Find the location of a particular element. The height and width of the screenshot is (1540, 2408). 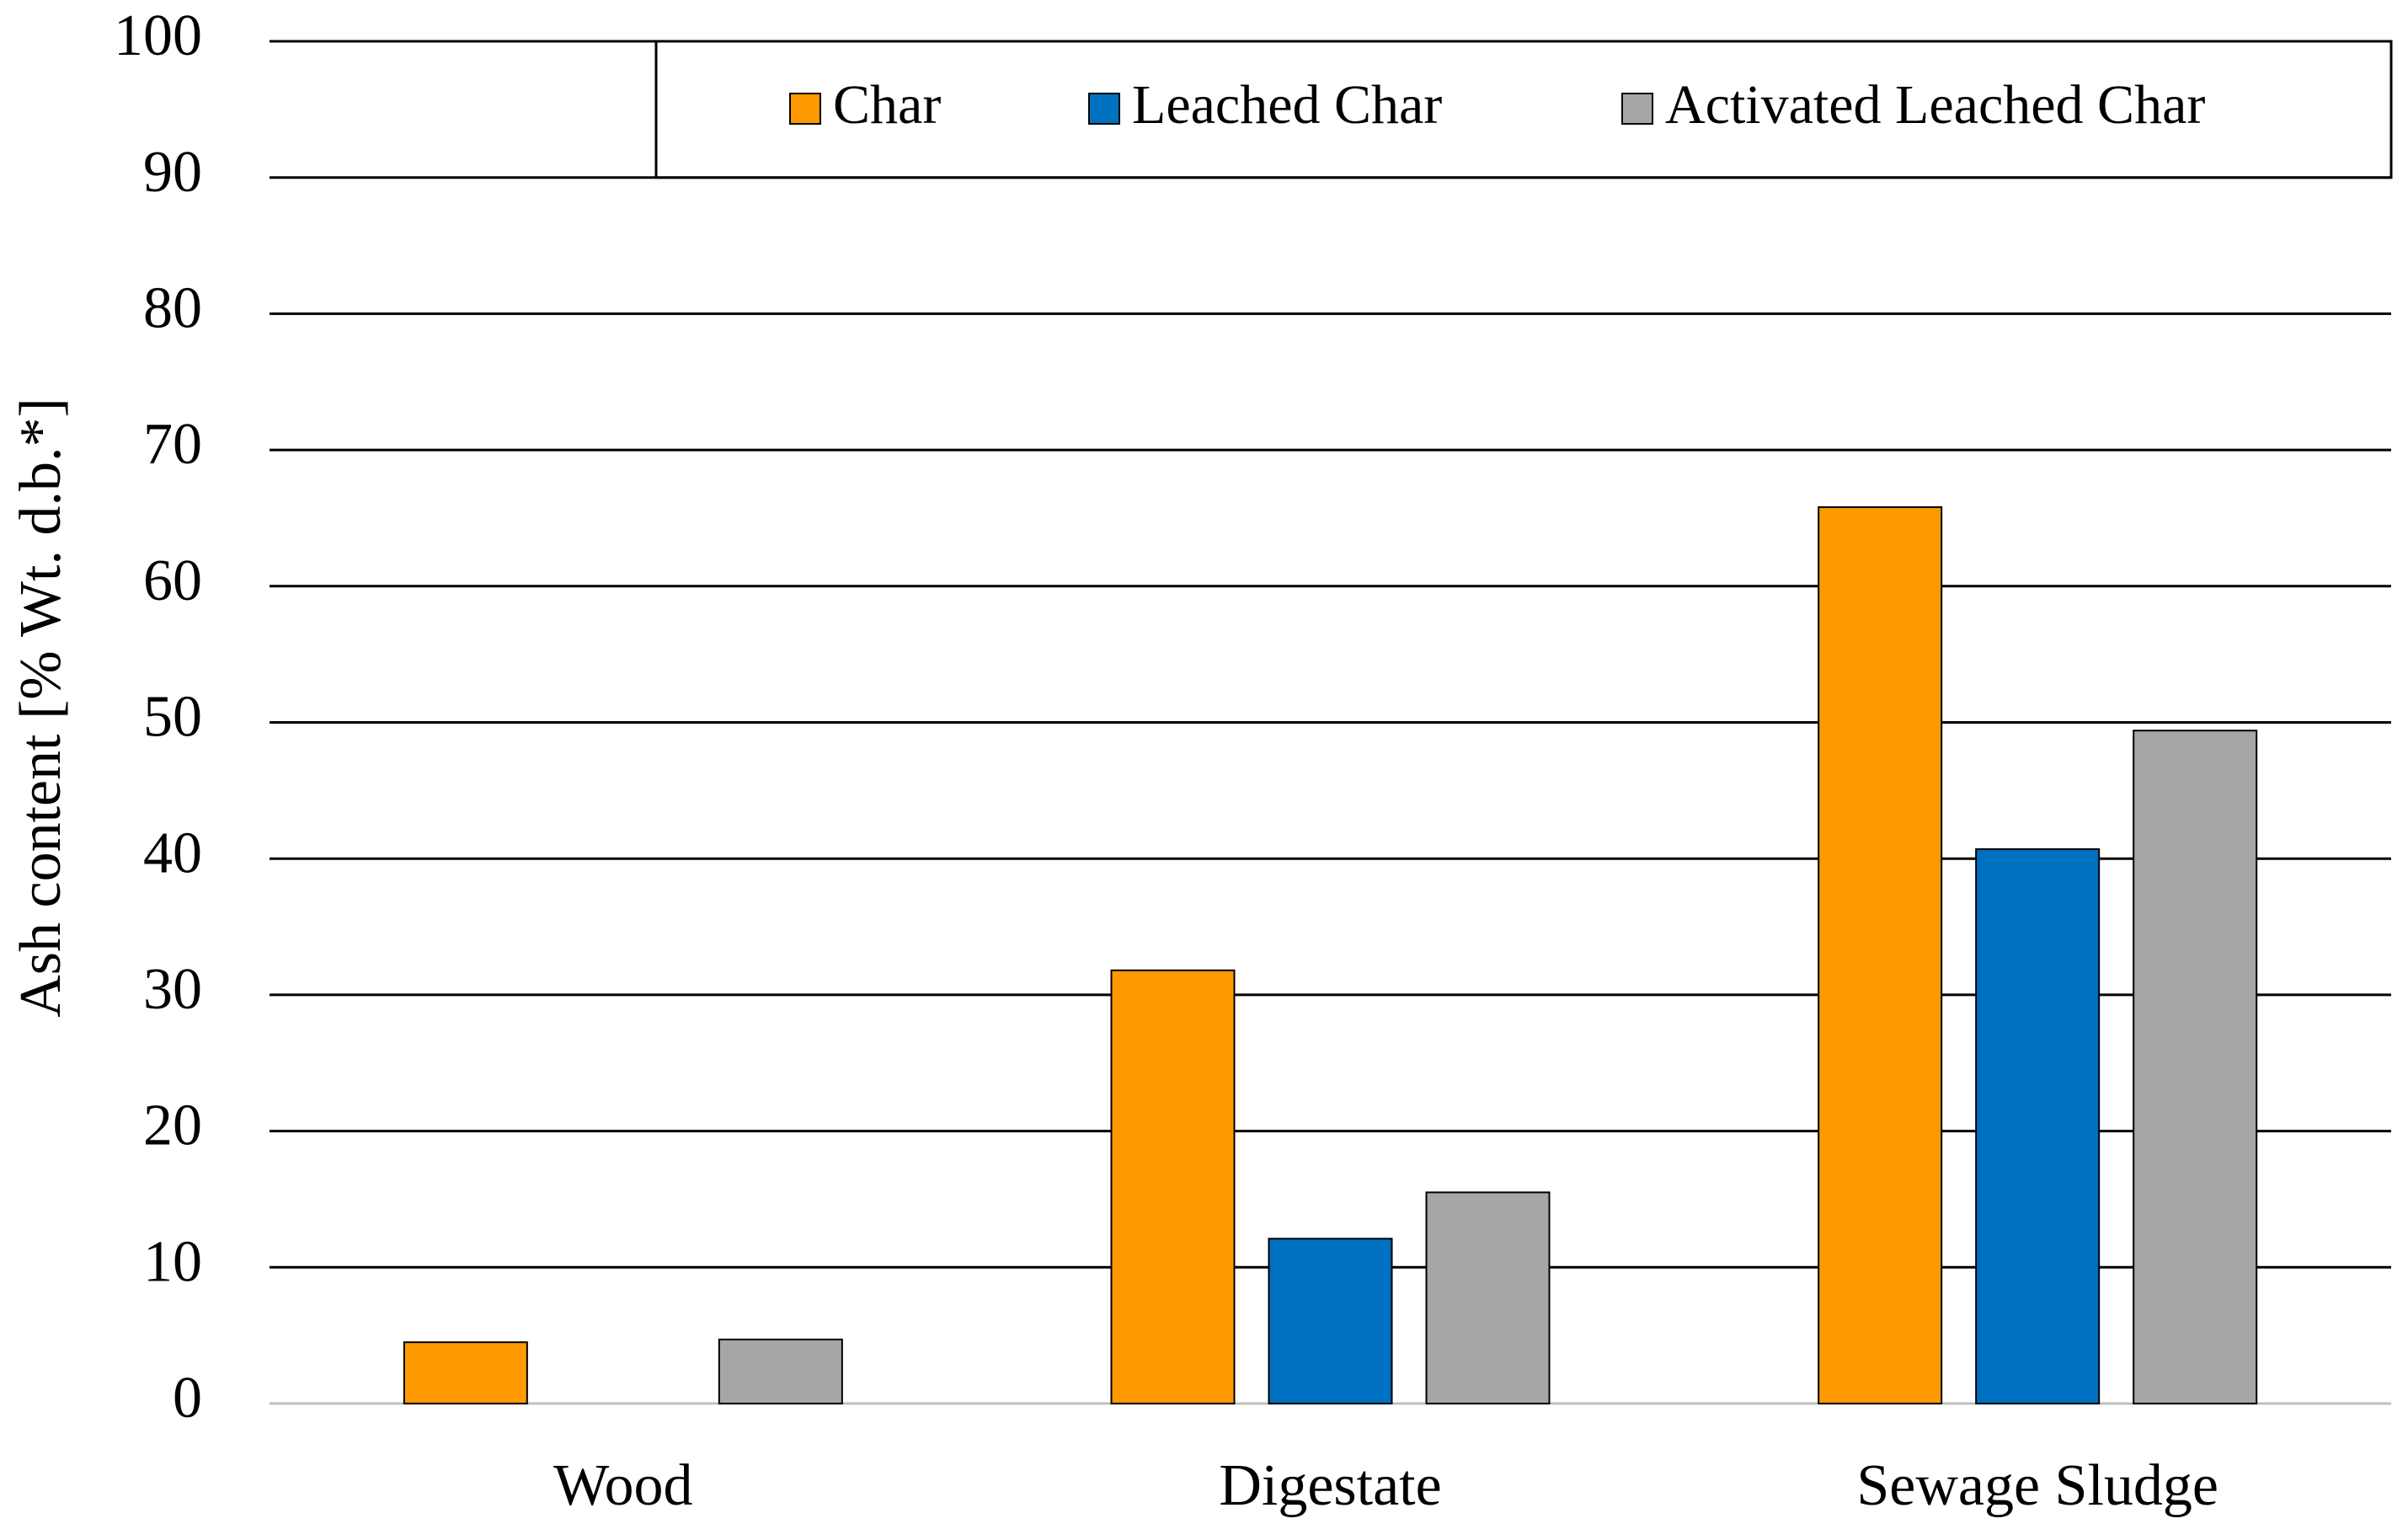

y-tick-label: 60 is located at coordinates (172, 581).